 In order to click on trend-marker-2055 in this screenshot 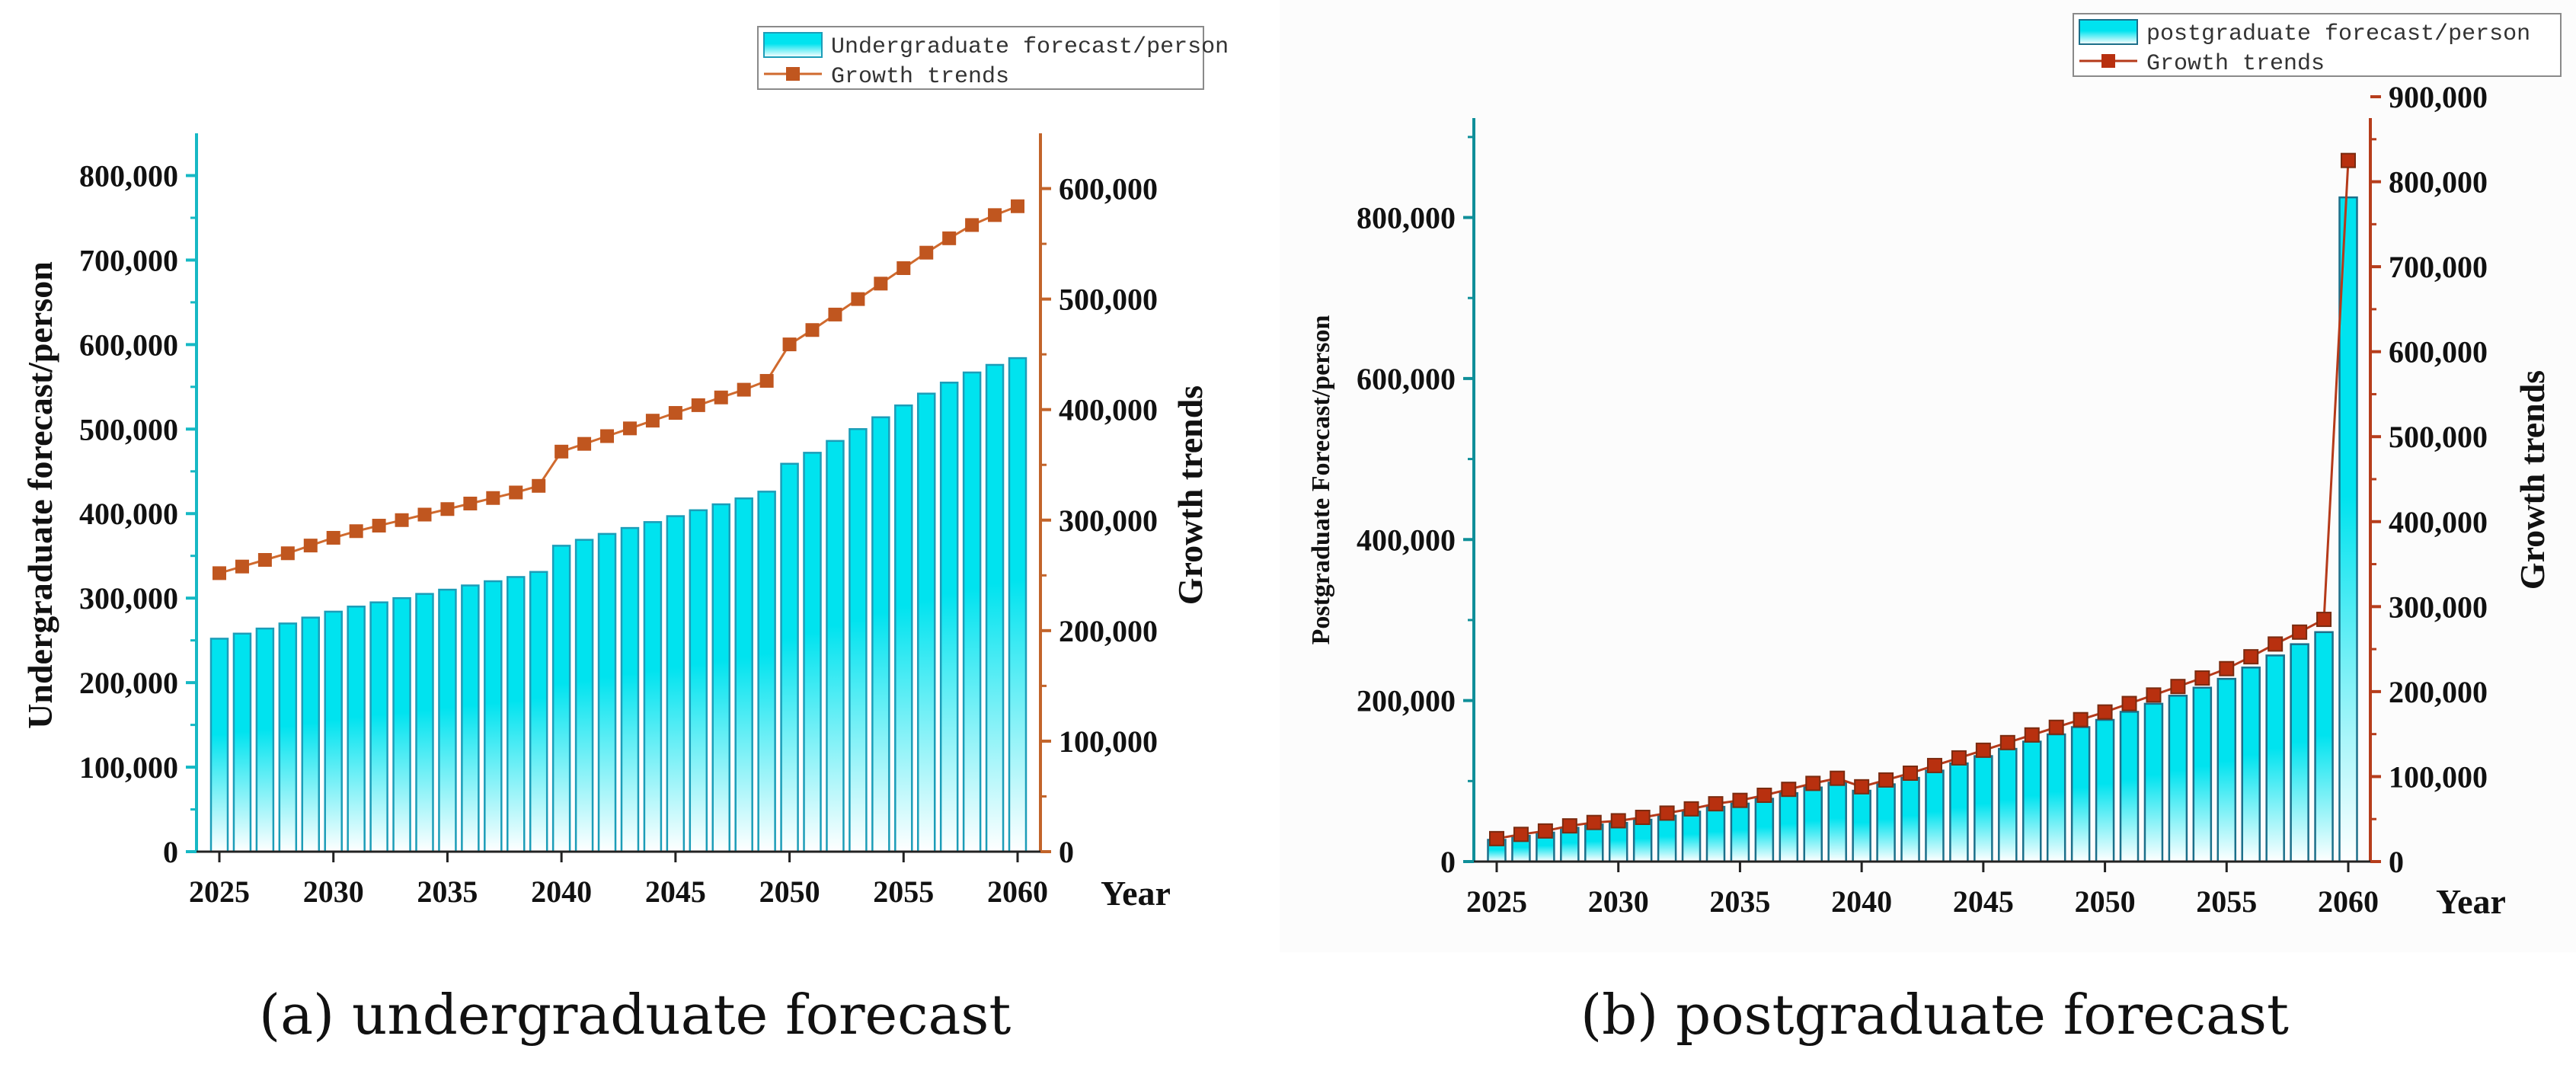, I will do `click(904, 268)`.